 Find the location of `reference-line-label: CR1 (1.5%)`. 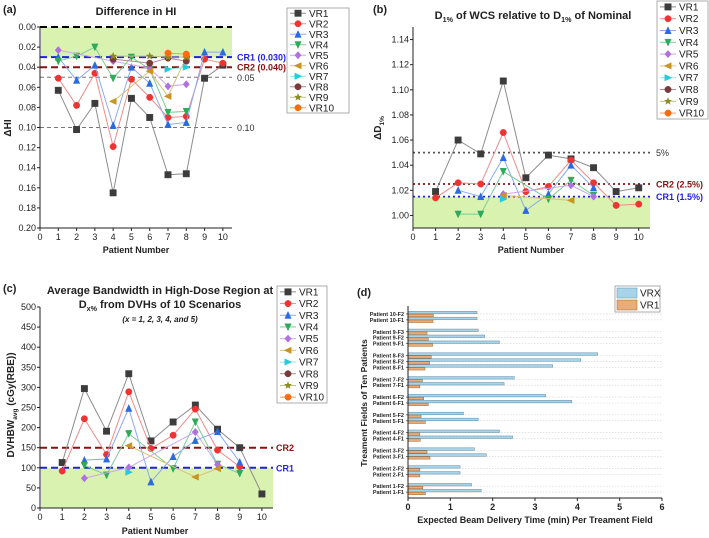

reference-line-label: CR1 (1.5%) is located at coordinates (679, 197).